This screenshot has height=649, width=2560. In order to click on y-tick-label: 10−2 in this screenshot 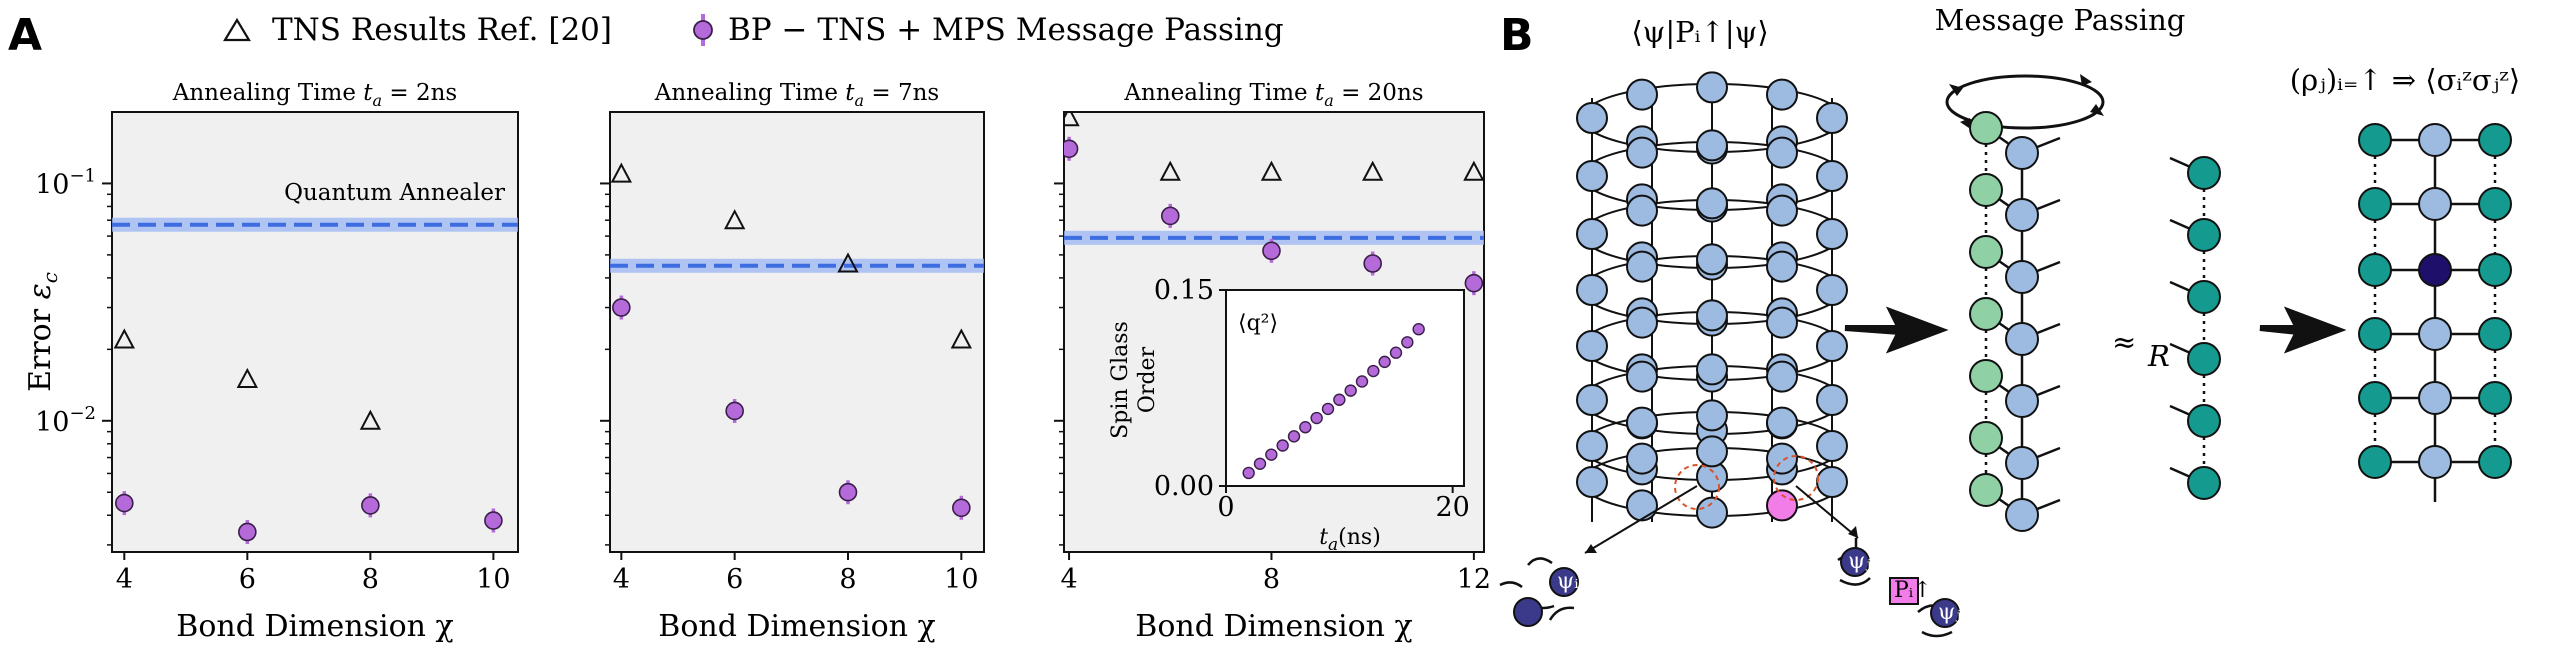, I will do `click(65, 420)`.